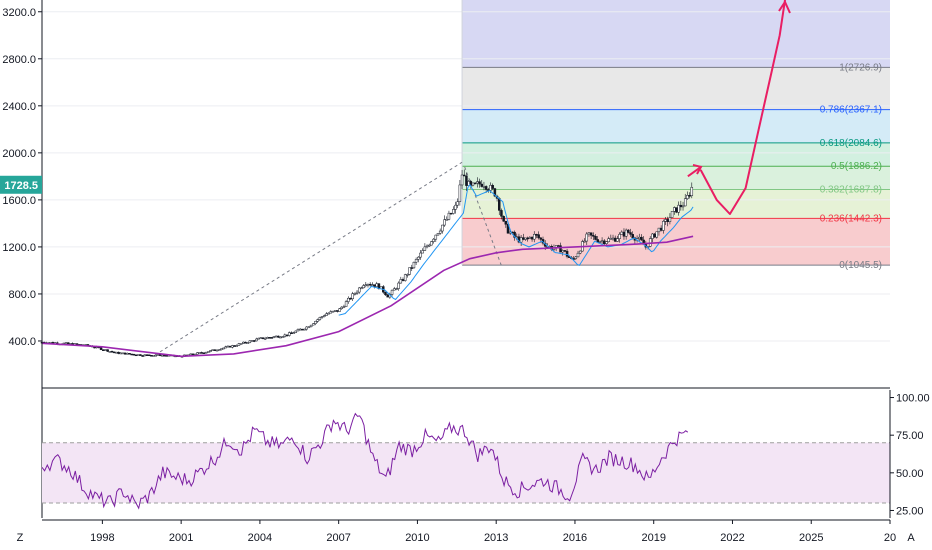  I want to click on fib-level-label: 0.5(1886.2), so click(856, 166).